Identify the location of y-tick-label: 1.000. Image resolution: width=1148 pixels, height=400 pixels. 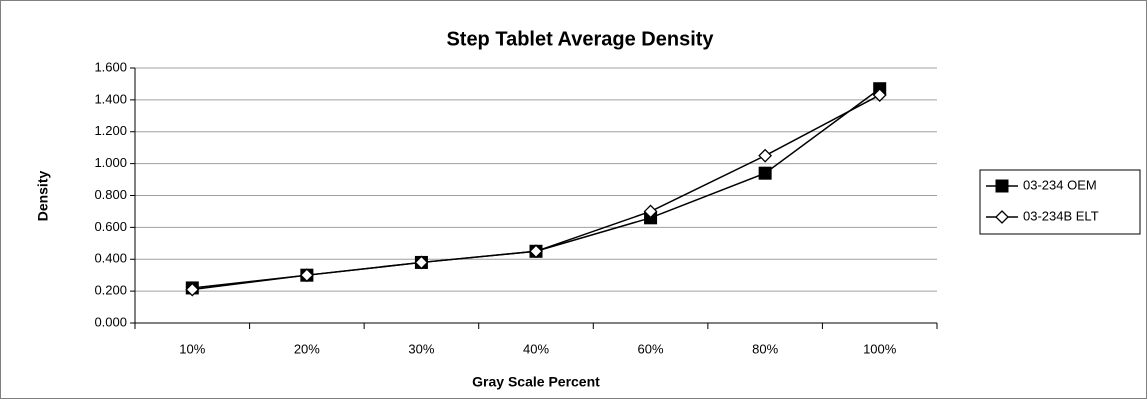
(110, 162).